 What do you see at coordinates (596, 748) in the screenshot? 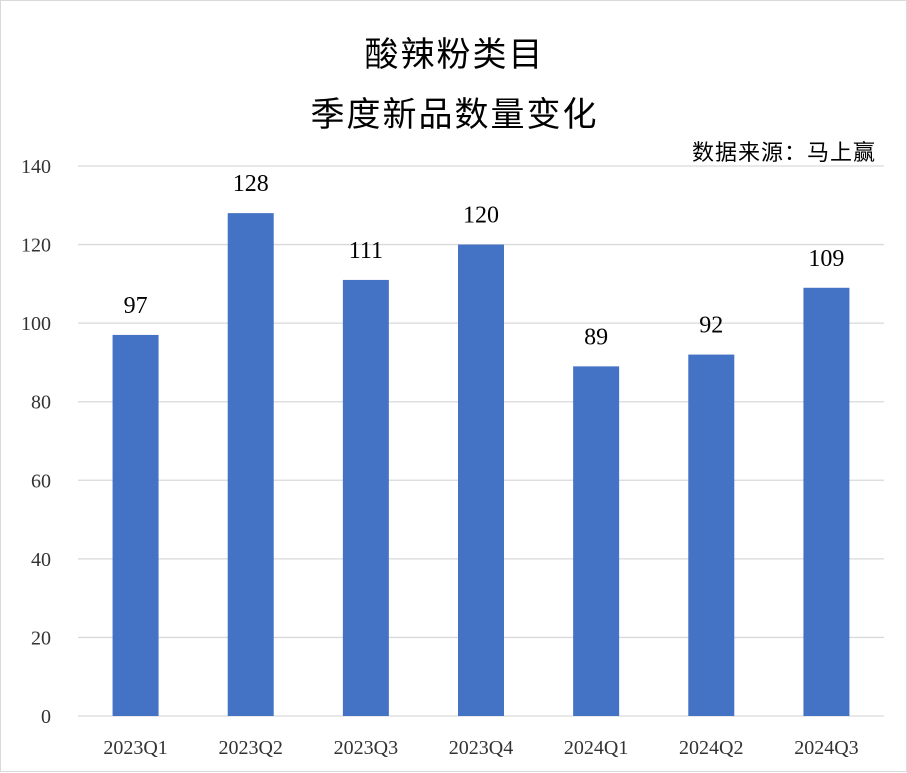
I see `x-tick-label: 2024Q1` at bounding box center [596, 748].